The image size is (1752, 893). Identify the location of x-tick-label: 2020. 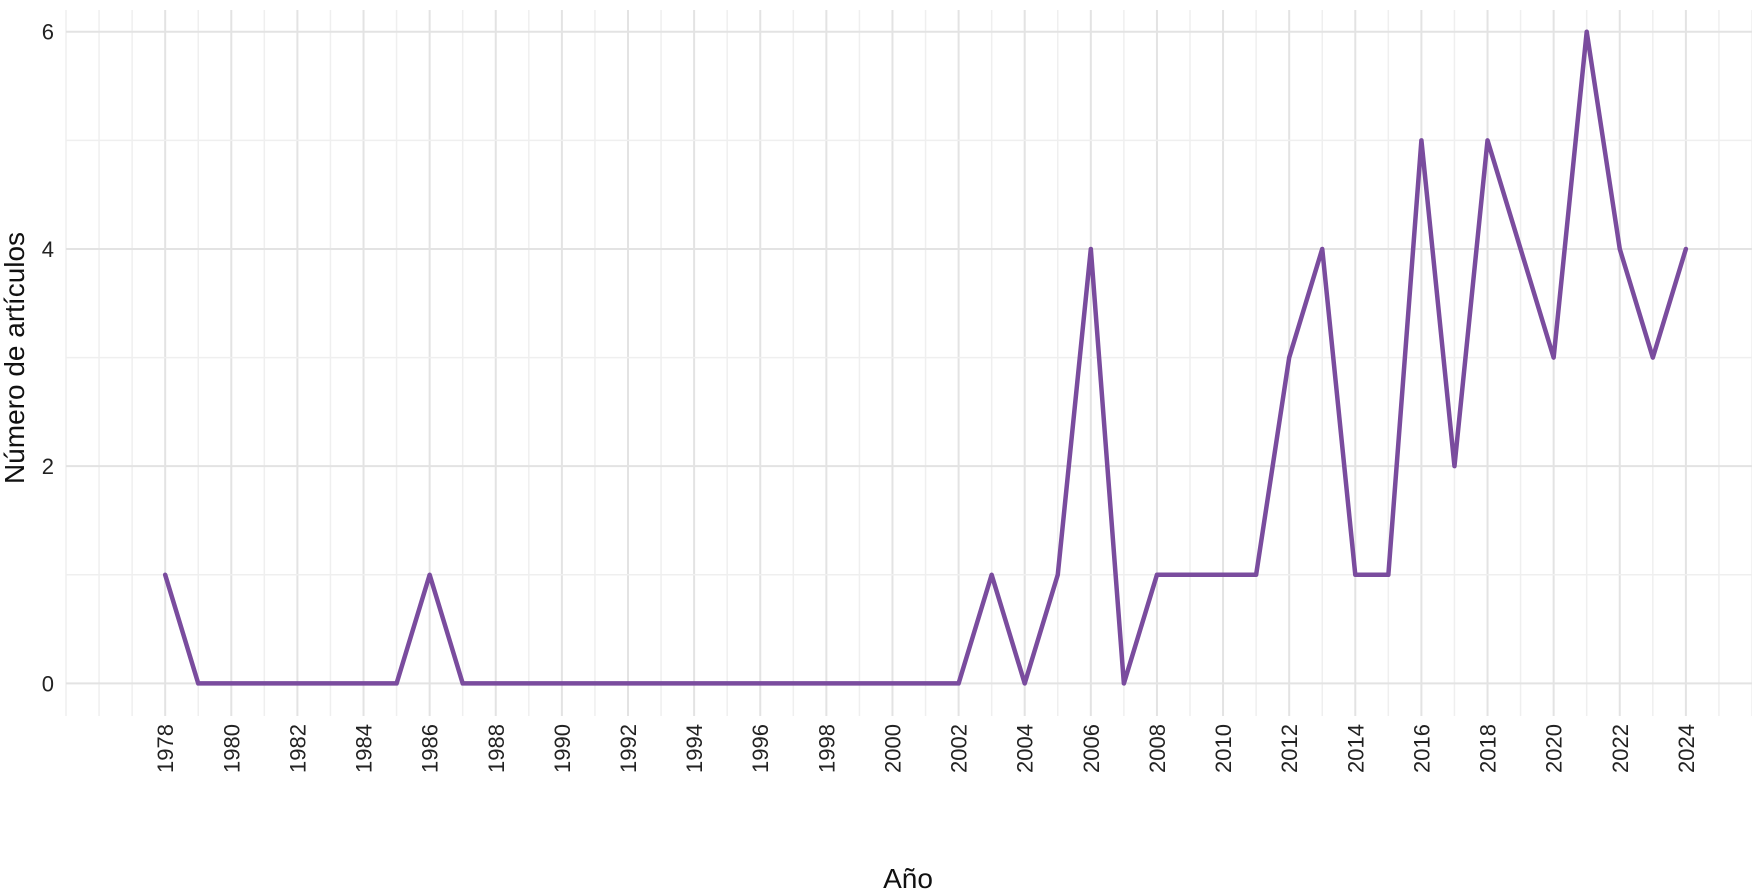
(1554, 748).